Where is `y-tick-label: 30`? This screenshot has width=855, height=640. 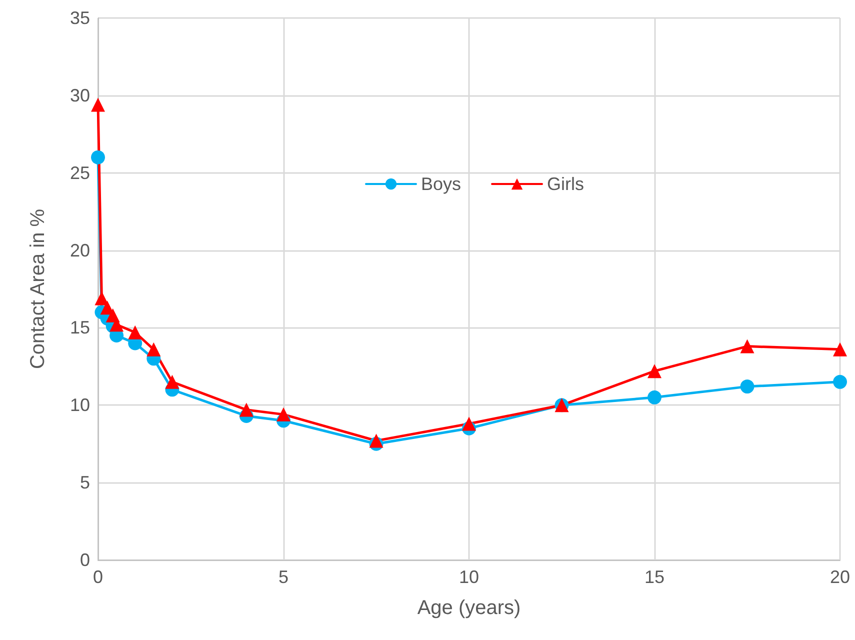 y-tick-label: 30 is located at coordinates (80, 95).